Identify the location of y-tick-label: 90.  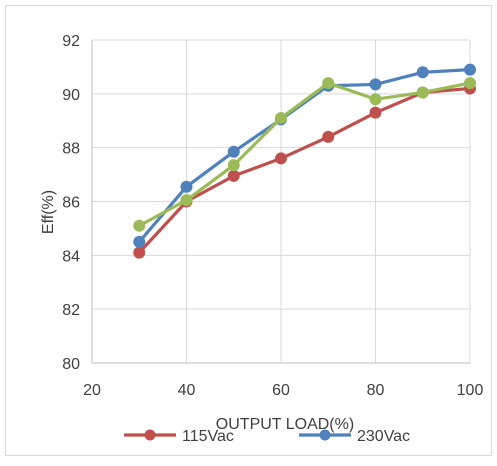
(71, 95).